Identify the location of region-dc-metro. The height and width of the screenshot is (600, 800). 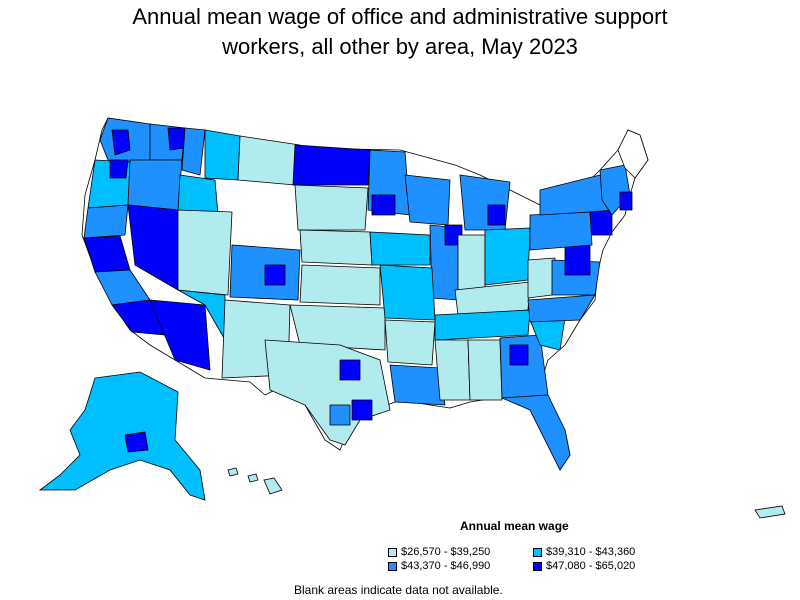
(577, 260).